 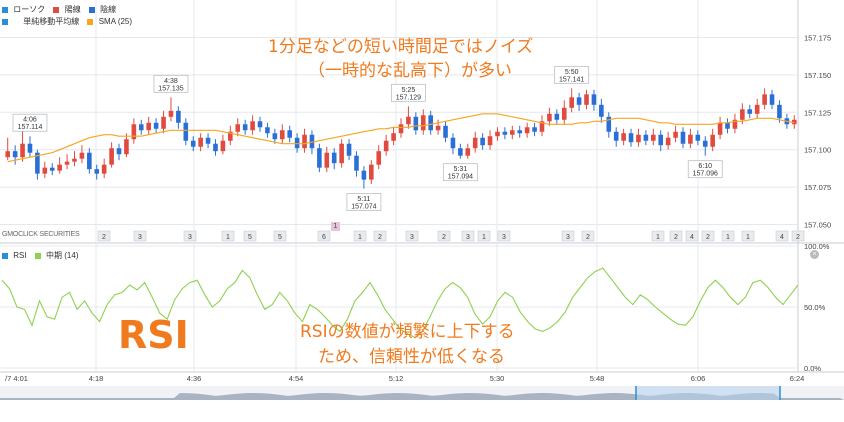 I want to click on time-tick-label: 4:36, so click(x=194, y=378).